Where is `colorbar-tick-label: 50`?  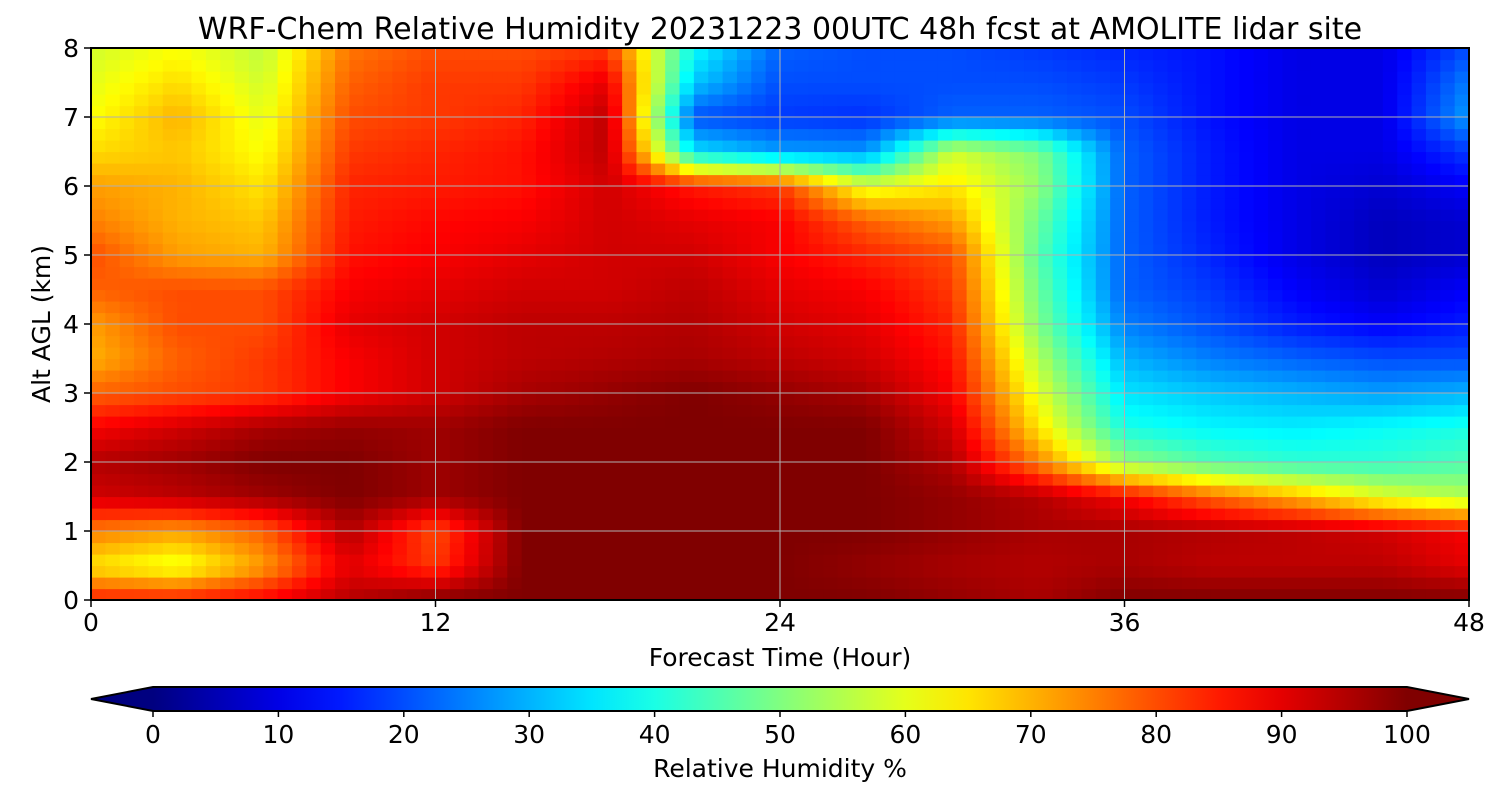
colorbar-tick-label: 50 is located at coordinates (780, 734).